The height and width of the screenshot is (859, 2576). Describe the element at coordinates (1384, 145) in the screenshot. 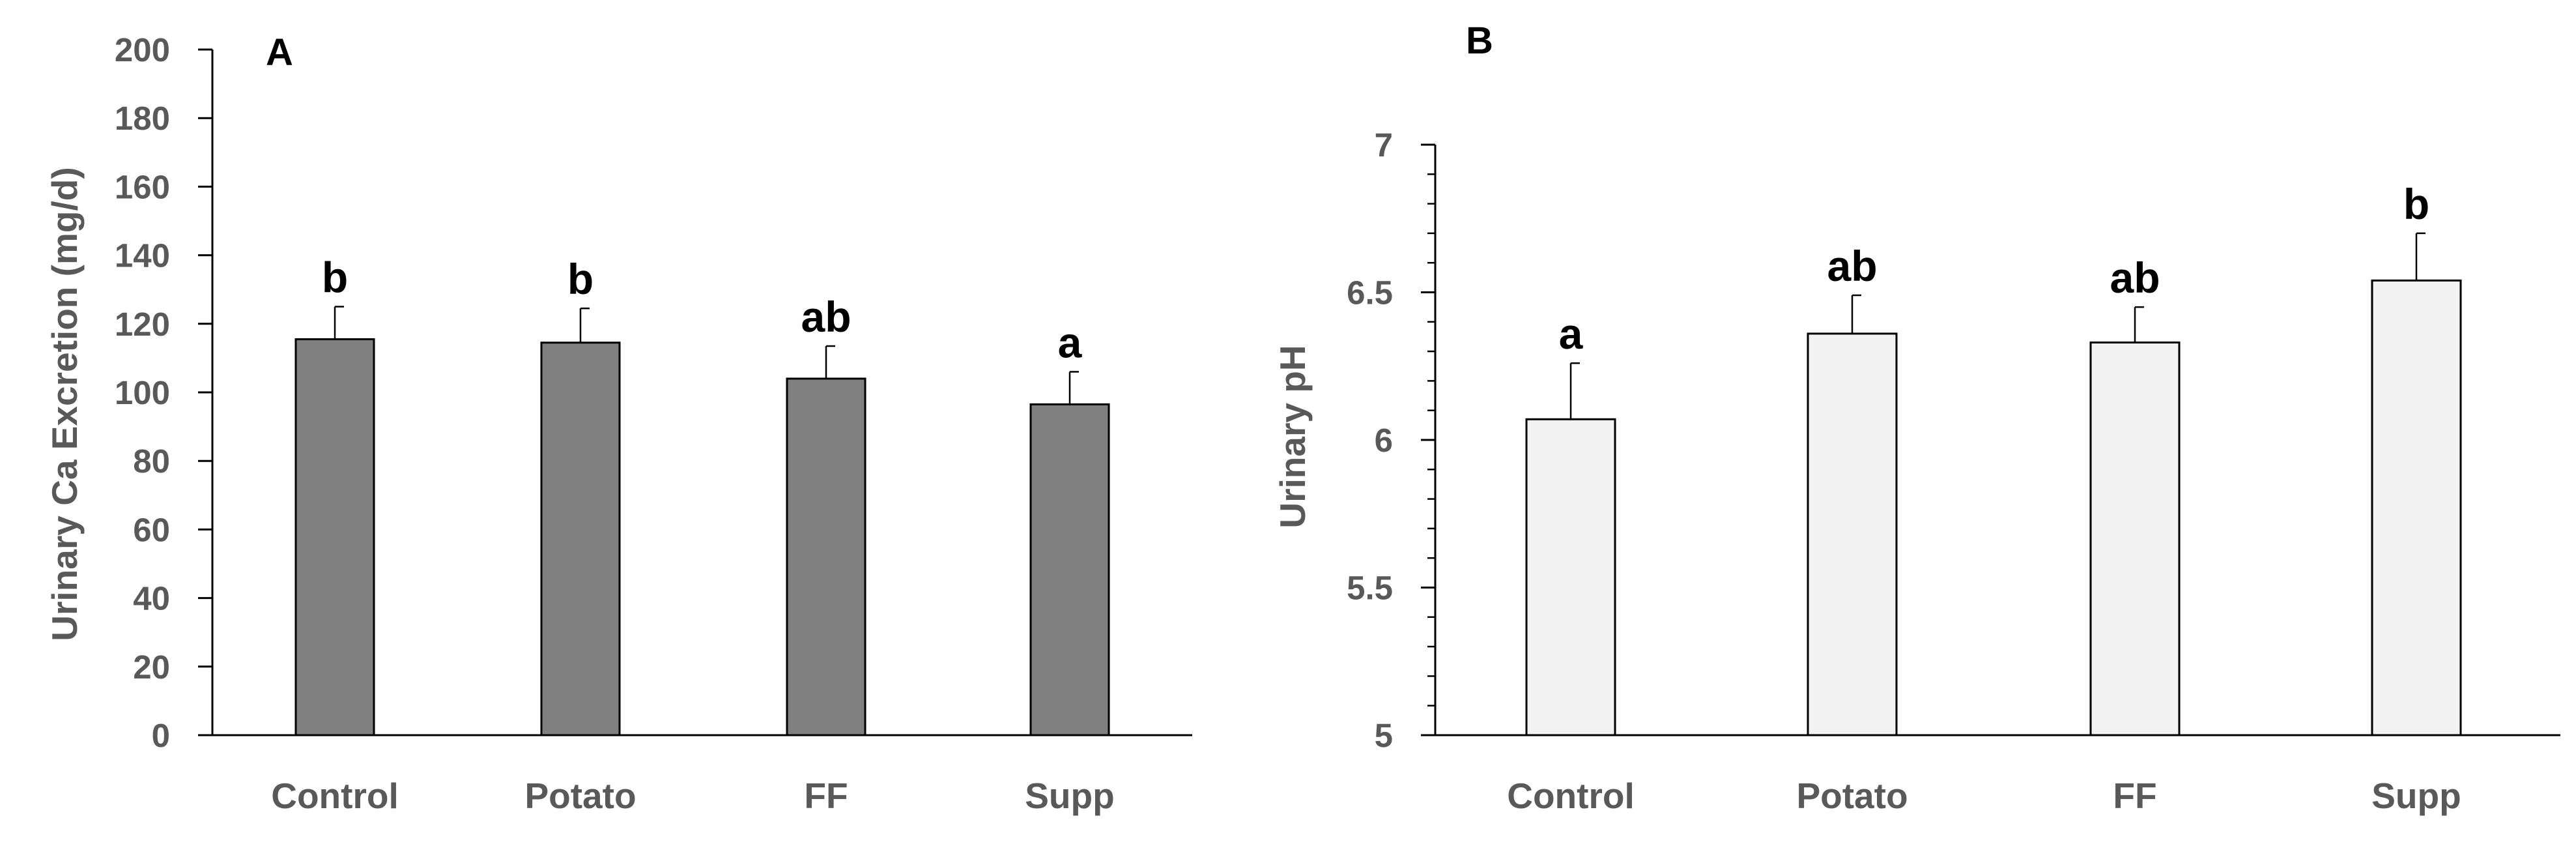

I see `y-tick-label: 7` at that location.